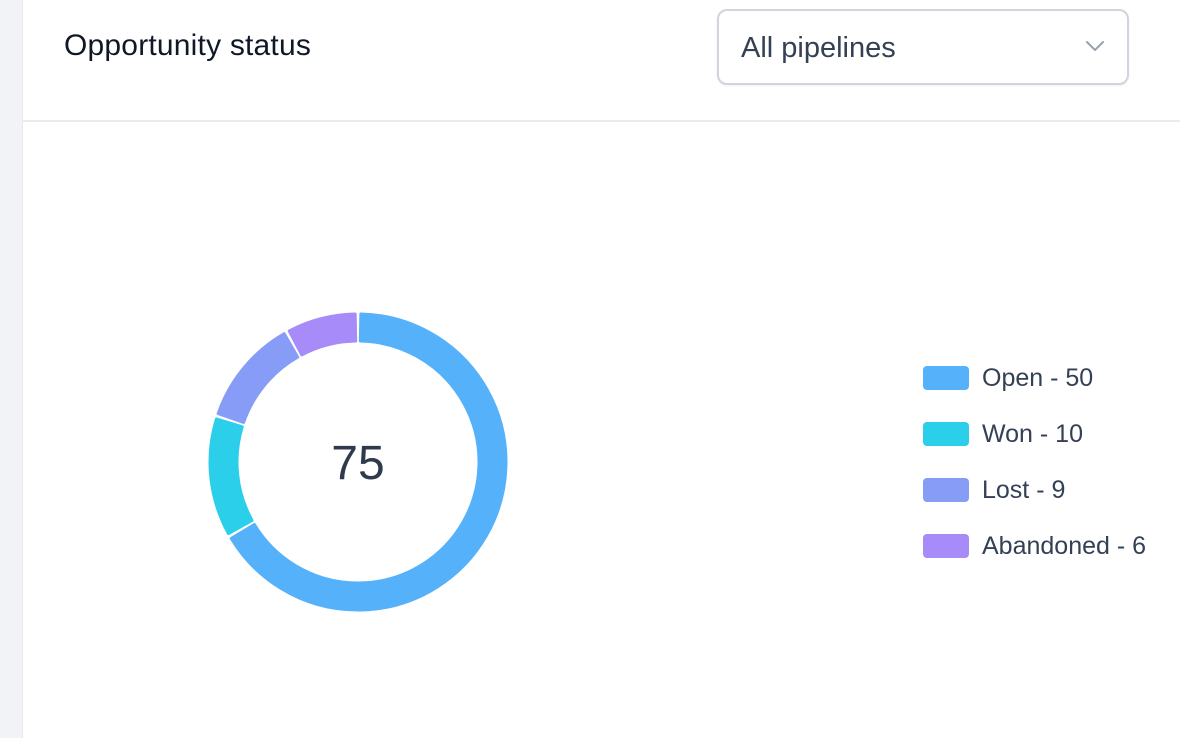  I want to click on pipeline-select-value: All pipelines, so click(818, 48).